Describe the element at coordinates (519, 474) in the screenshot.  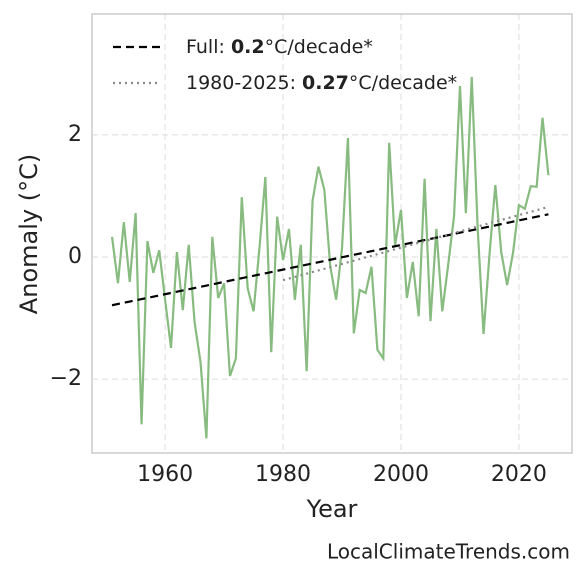
I see `x-tick-label: 2020` at that location.